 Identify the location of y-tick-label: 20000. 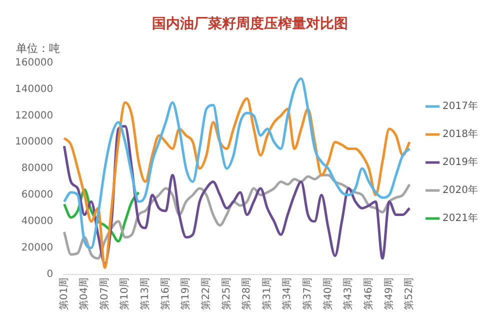
(37, 248).